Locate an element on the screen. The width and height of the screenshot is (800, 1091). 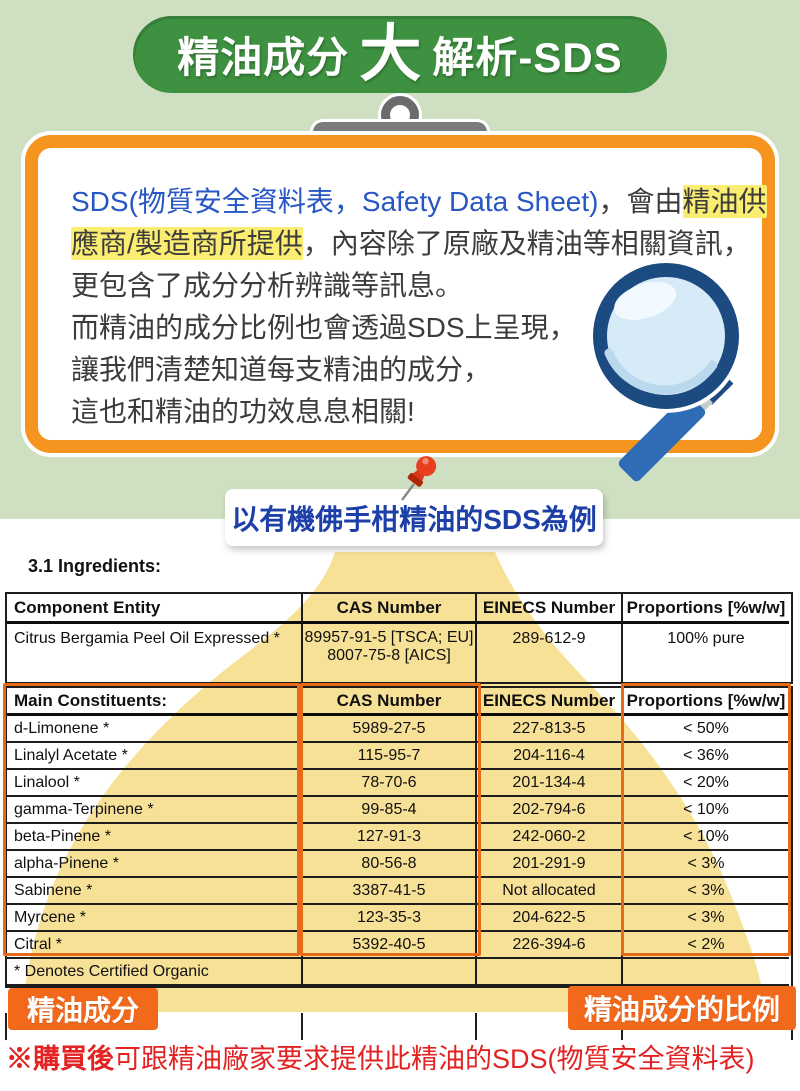
callout-proportions: 精油成分的比例 is located at coordinates (682, 1008).